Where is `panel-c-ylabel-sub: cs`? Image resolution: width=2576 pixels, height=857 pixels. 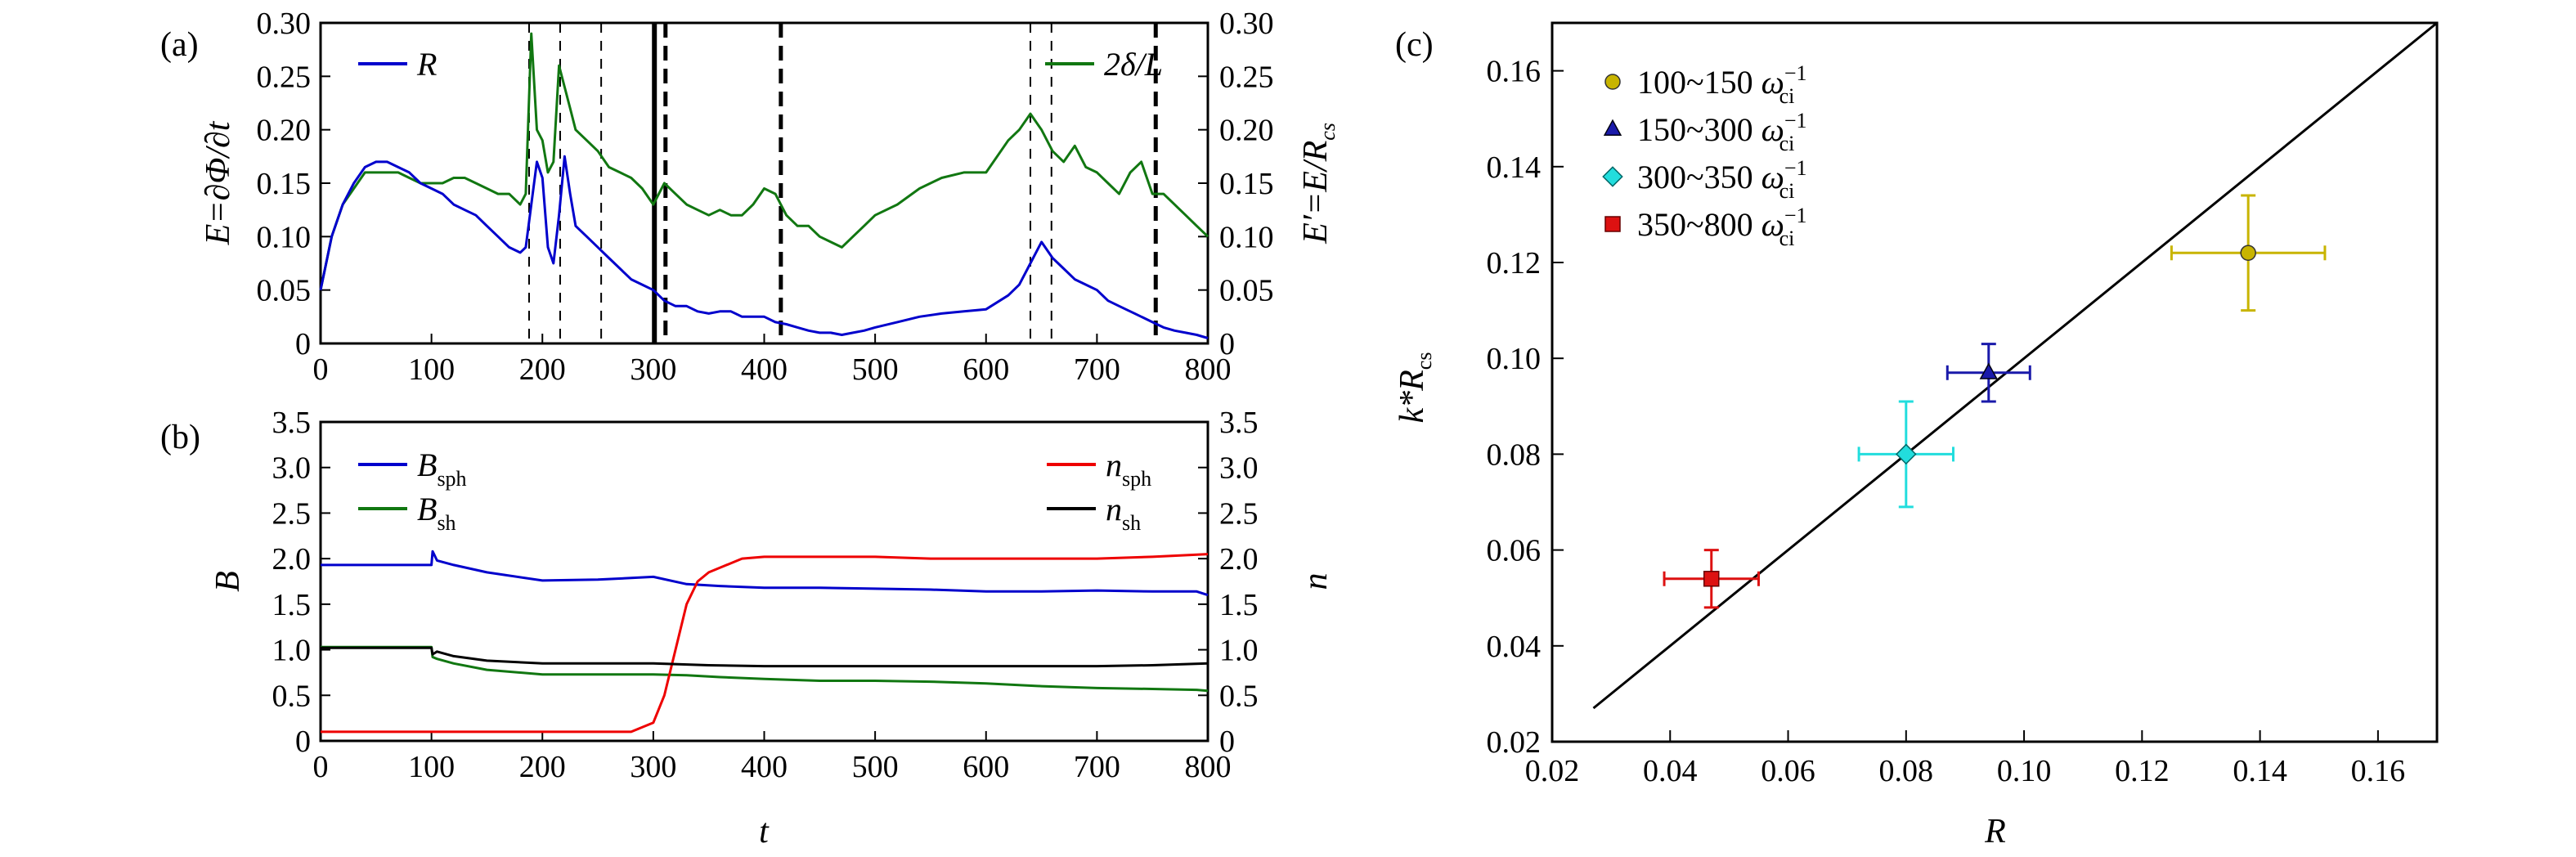 panel-c-ylabel-sub: cs is located at coordinates (1424, 361).